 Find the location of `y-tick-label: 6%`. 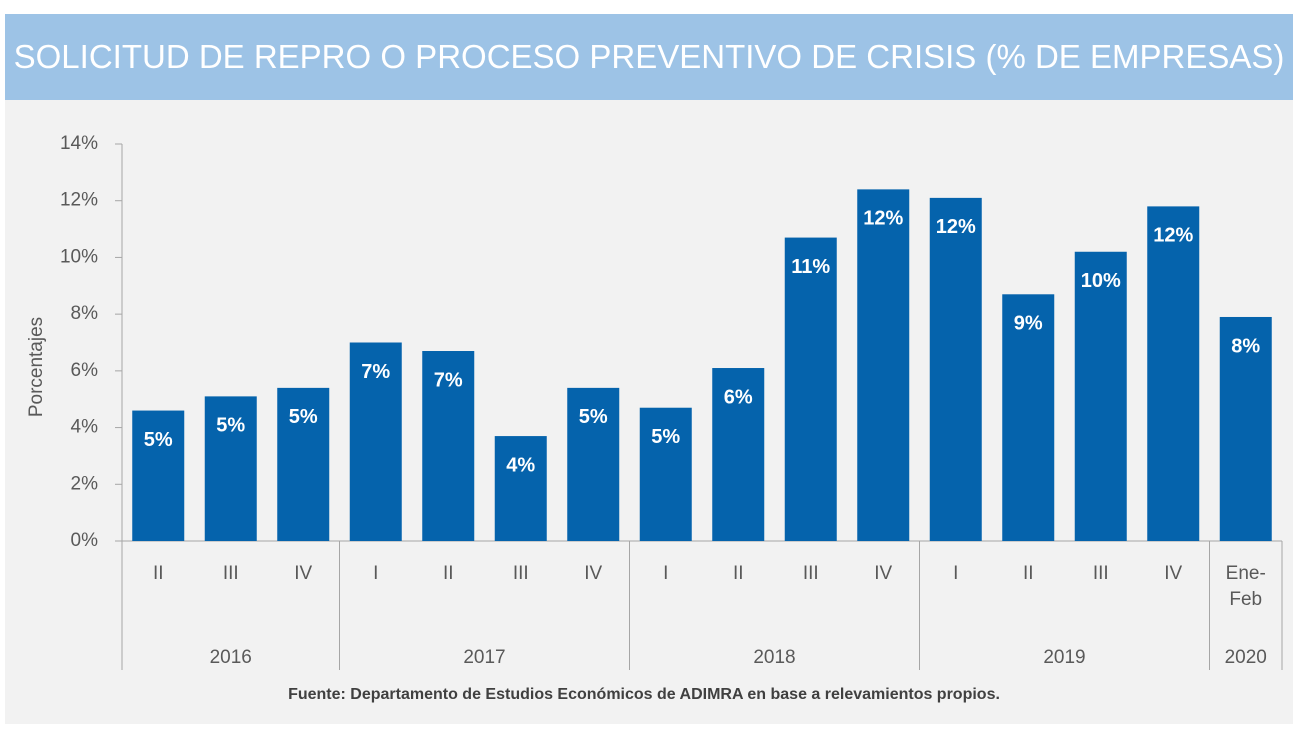

y-tick-label: 6% is located at coordinates (85, 370).